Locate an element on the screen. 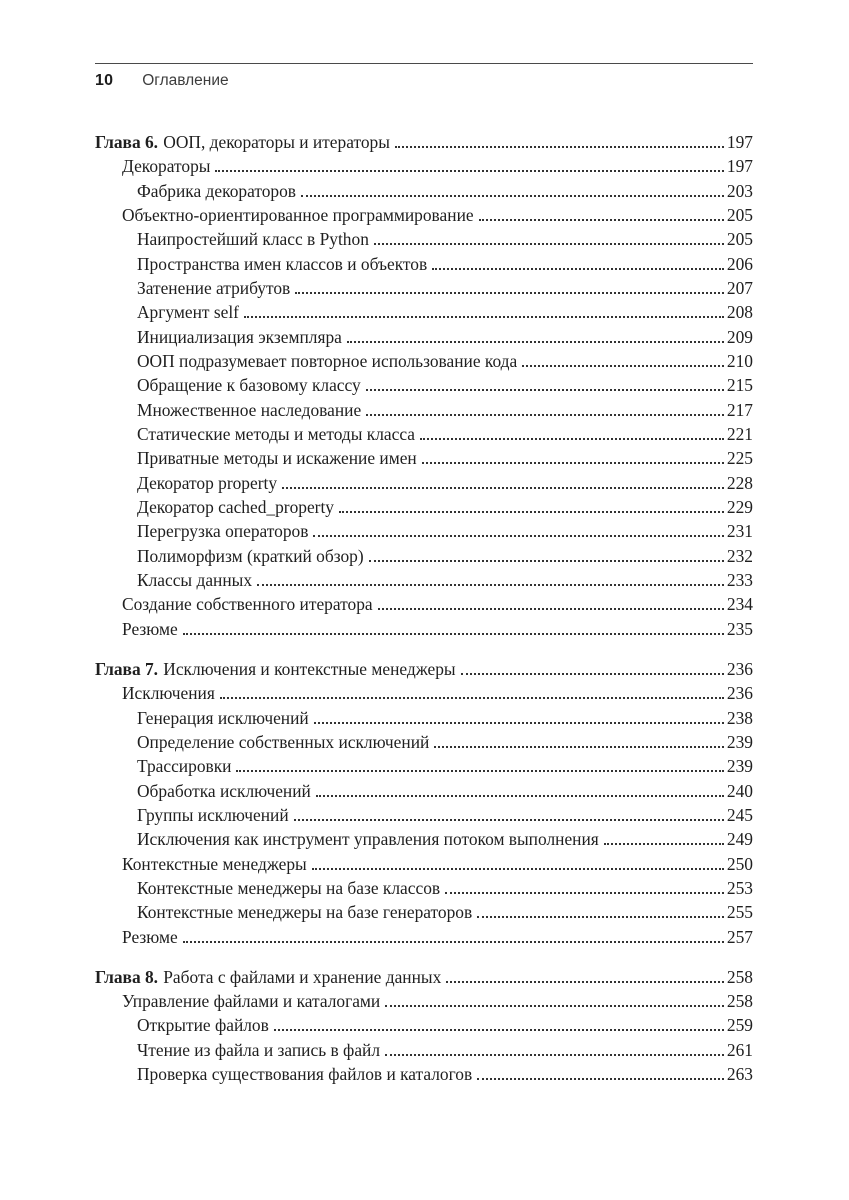 The height and width of the screenshot is (1200, 849). toc-entry: Управление файлами и каталогами 258 is located at coordinates (424, 1001).